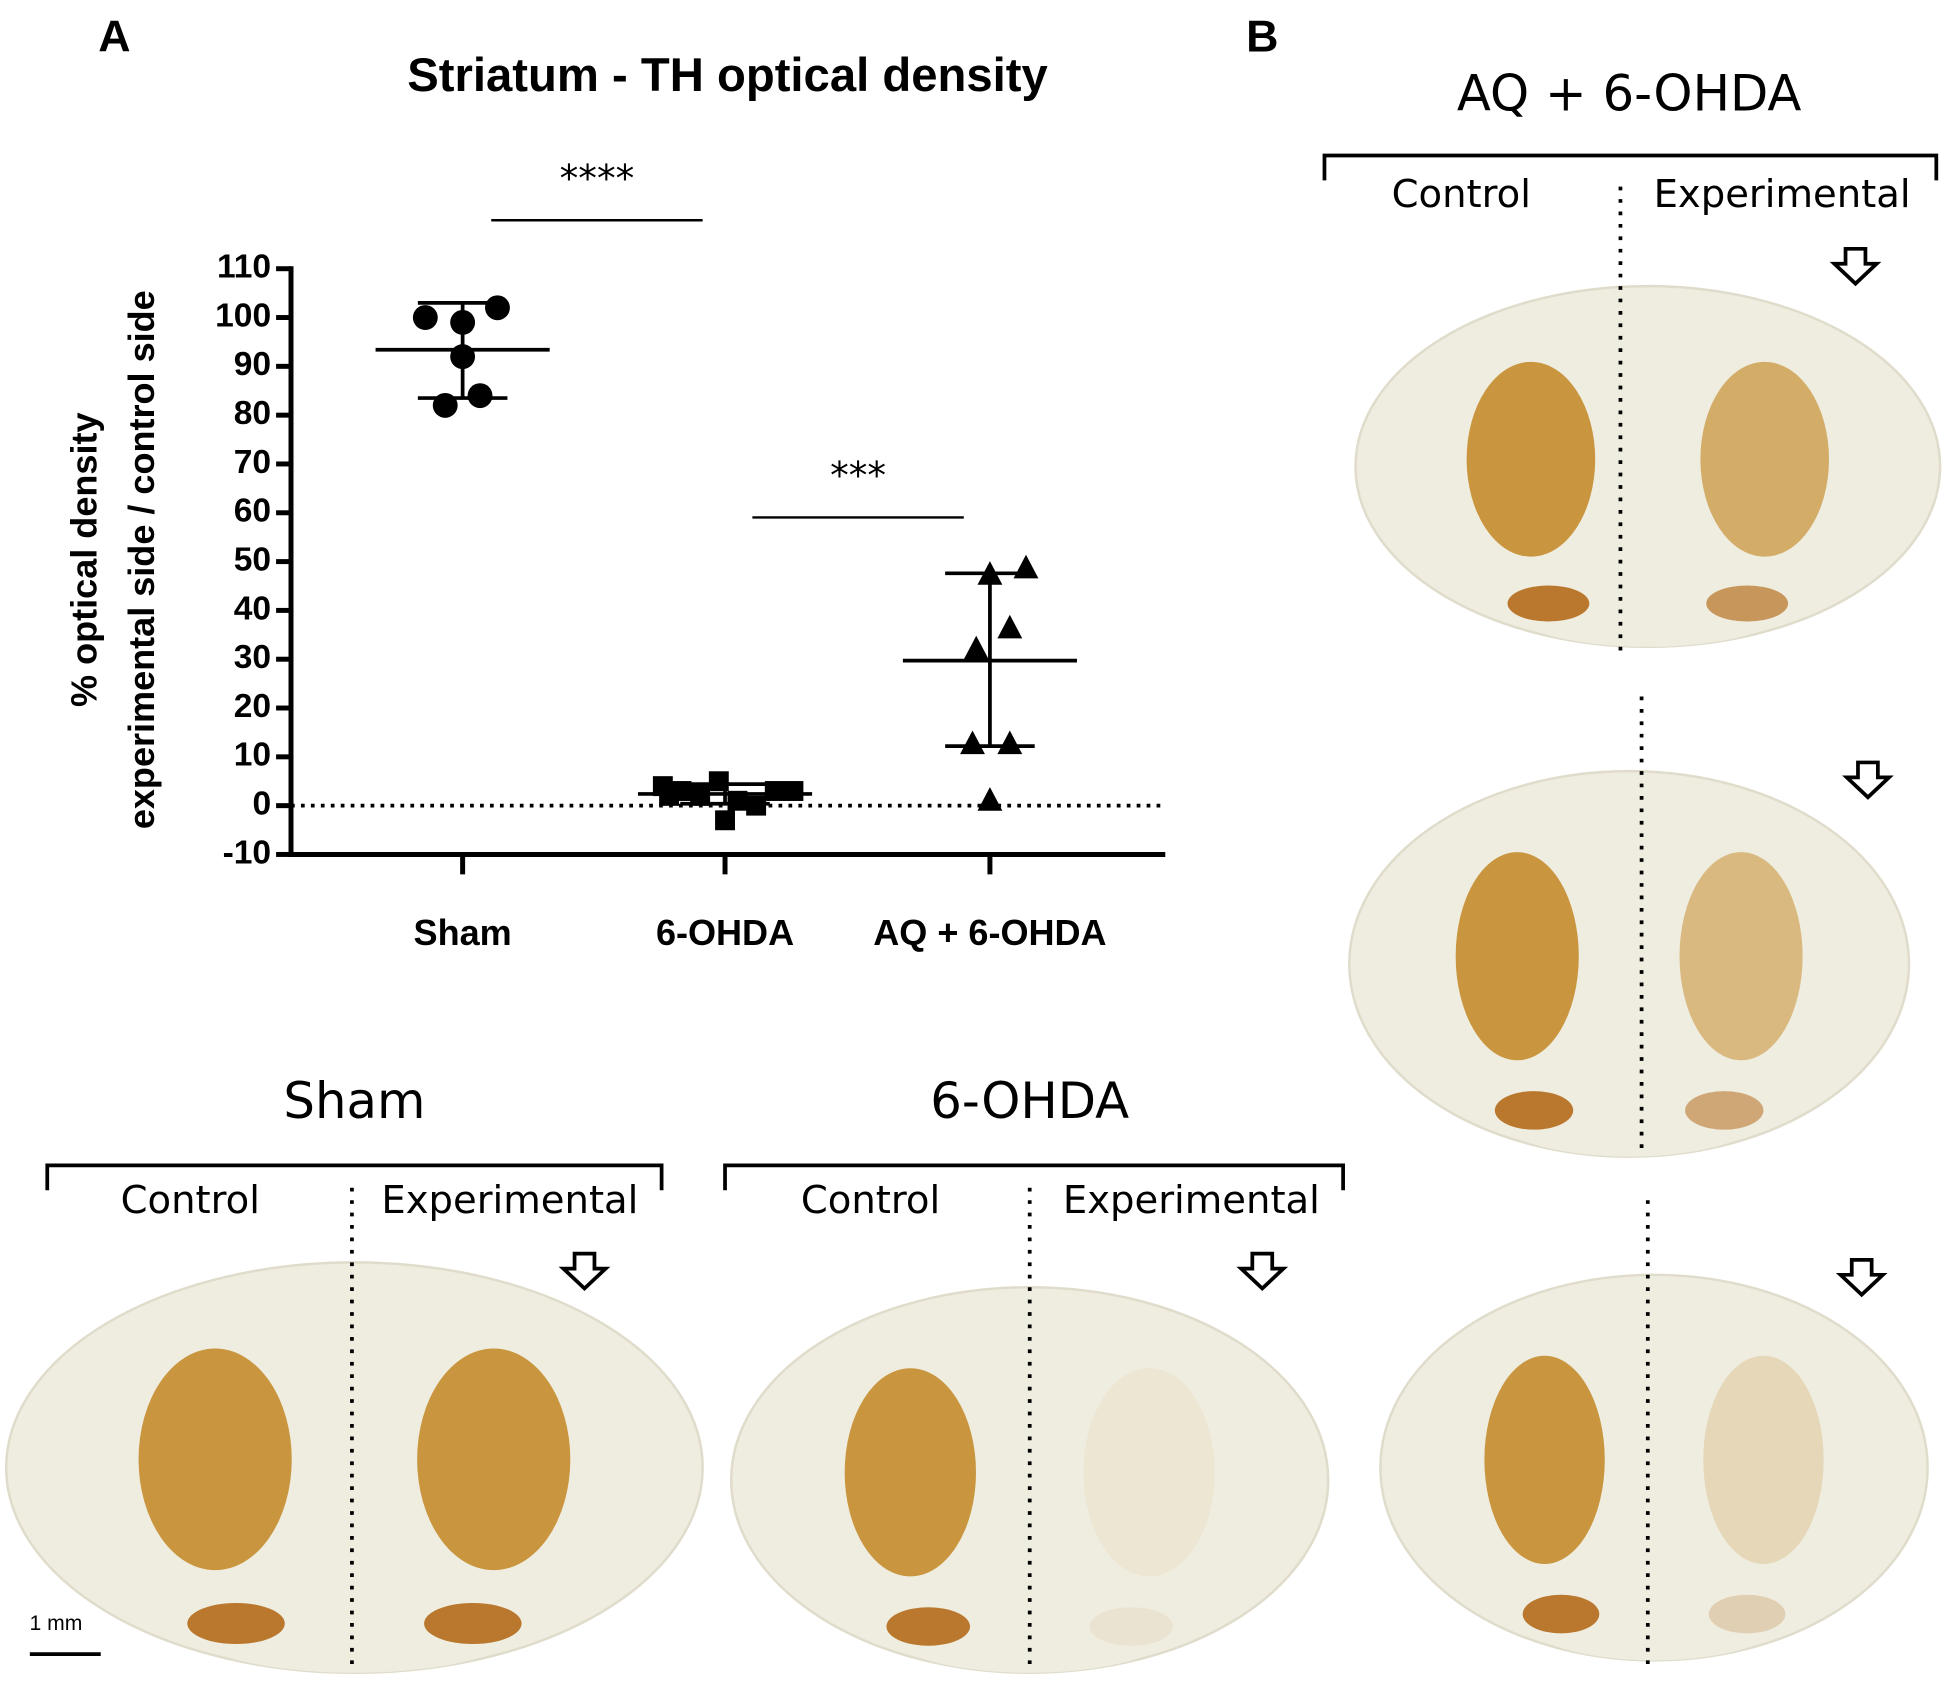  I want to click on x-tick-label: AQ + 6-OHDA, so click(989, 932).